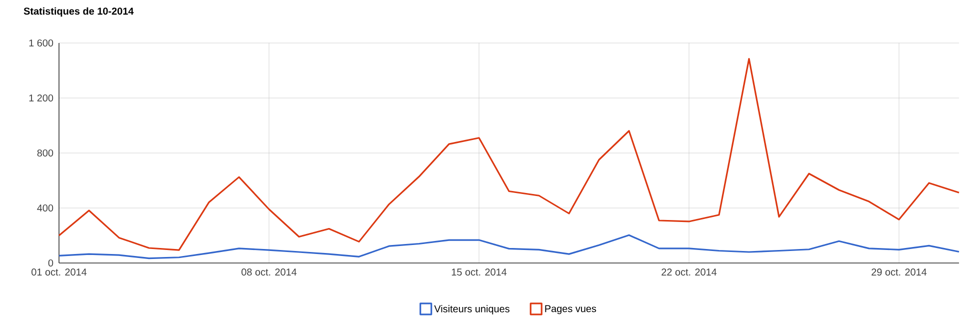 The image size is (975, 324). Describe the element at coordinates (45, 153) in the screenshot. I see `y-tick-label: 800` at that location.